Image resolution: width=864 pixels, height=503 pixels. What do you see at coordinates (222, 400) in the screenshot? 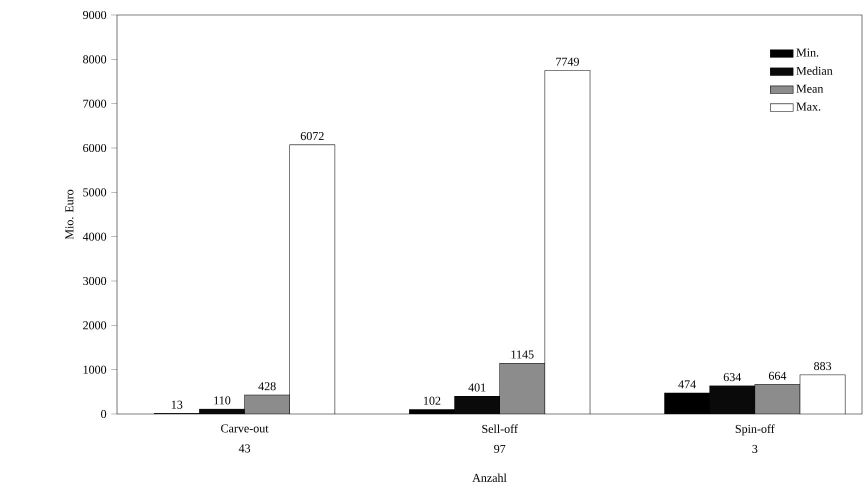
I see `data-label: 110` at bounding box center [222, 400].